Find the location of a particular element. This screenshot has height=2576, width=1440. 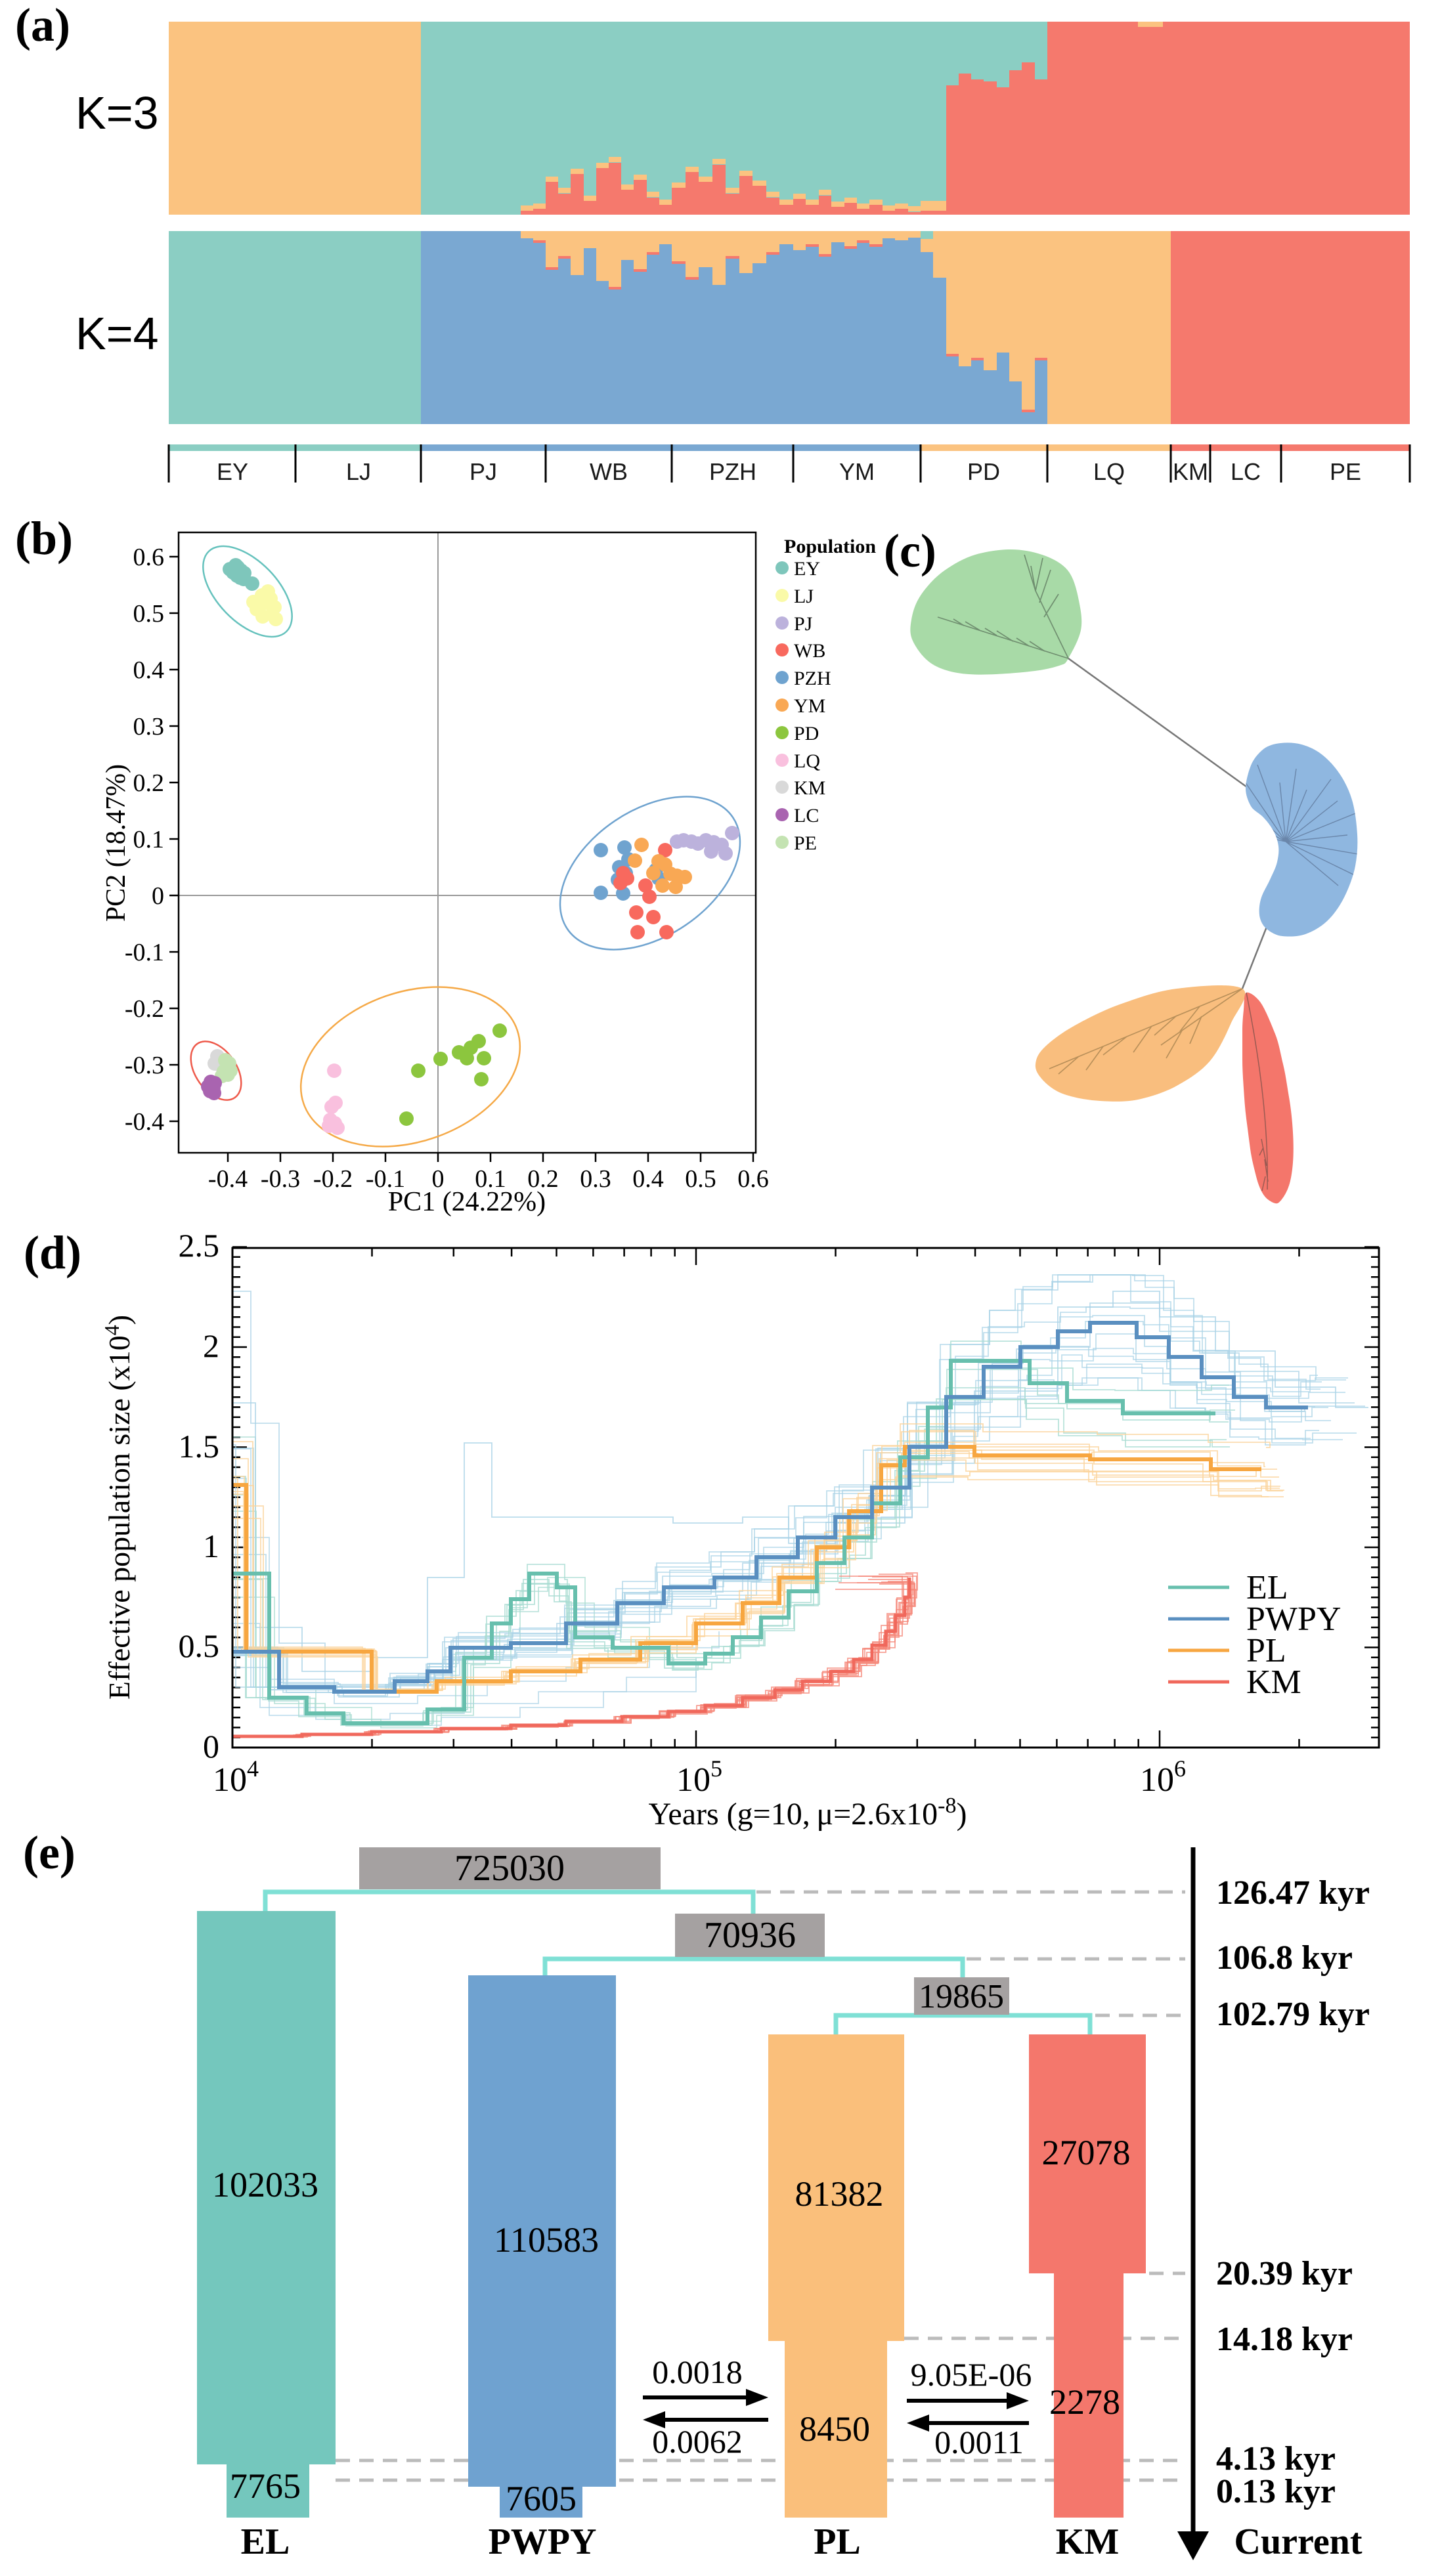

svg-text: 126.47 kyr is located at coordinates (1293, 1893).